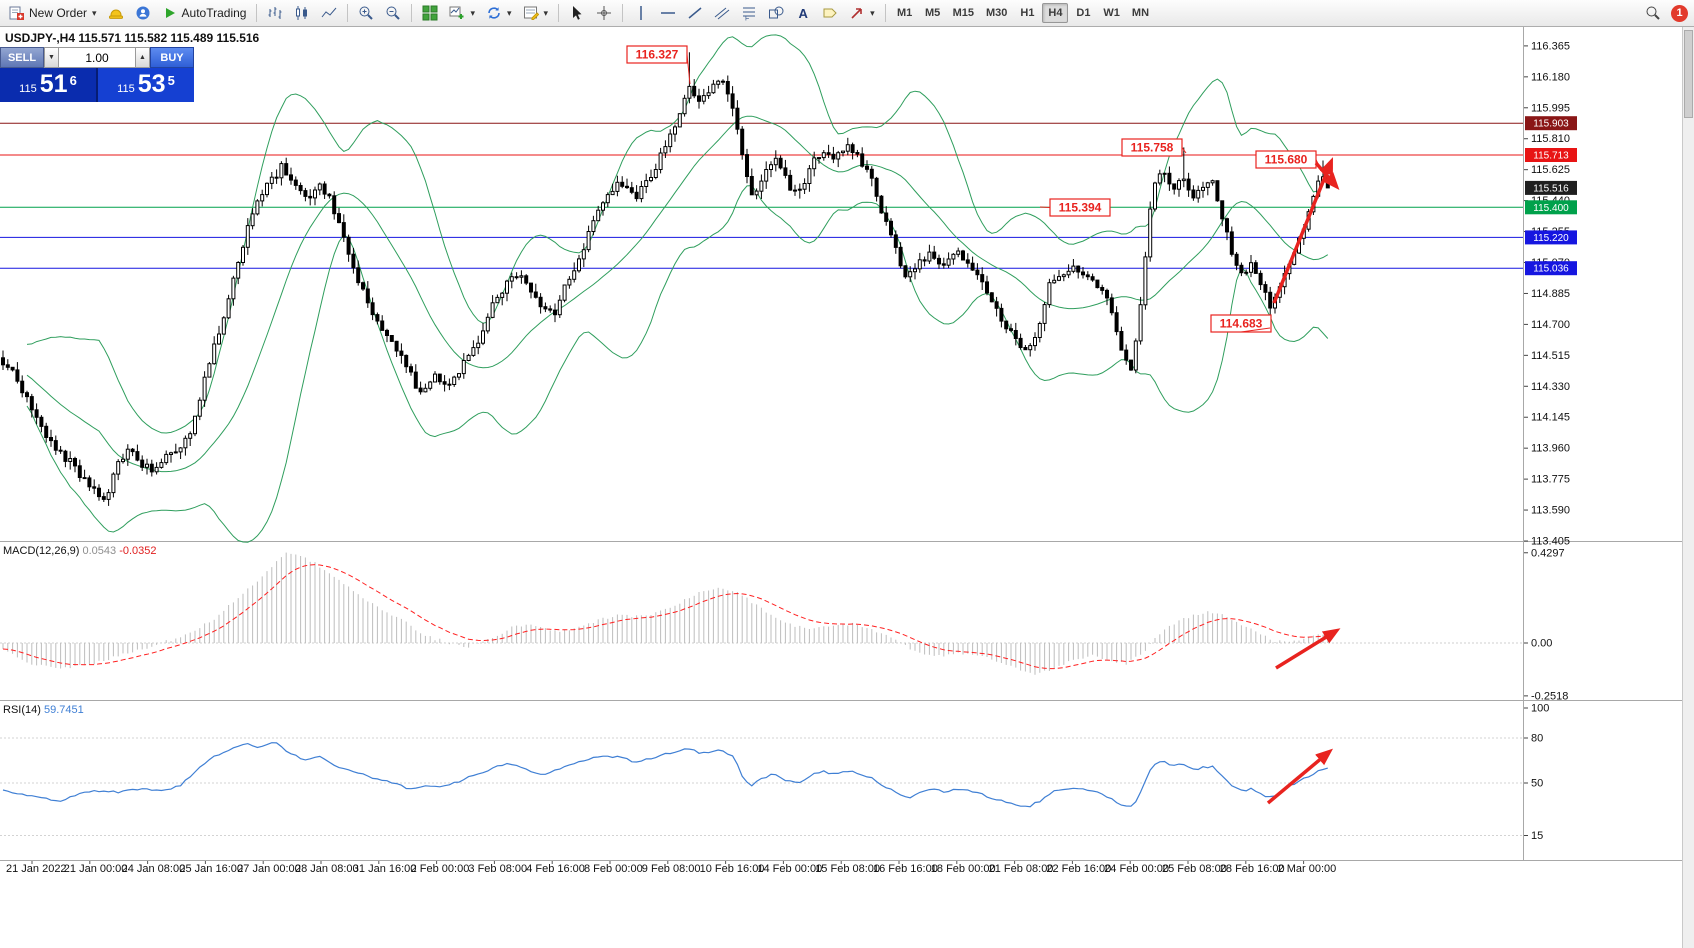 This screenshot has width=1694, height=948. What do you see at coordinates (905, 869) in the screenshot?
I see `svg-text: 16 Feb 16:00` at bounding box center [905, 869].